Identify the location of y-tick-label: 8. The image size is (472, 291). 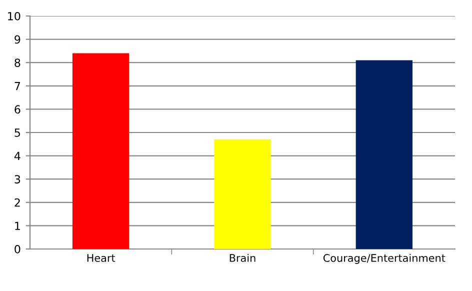
(17, 62).